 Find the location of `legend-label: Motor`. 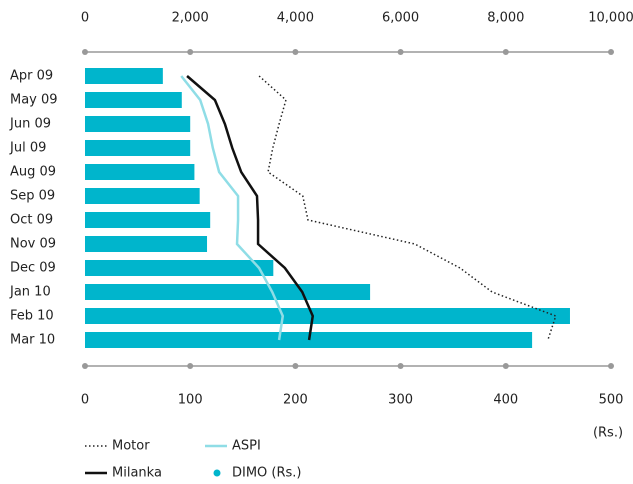

legend-label: Motor is located at coordinates (131, 446).